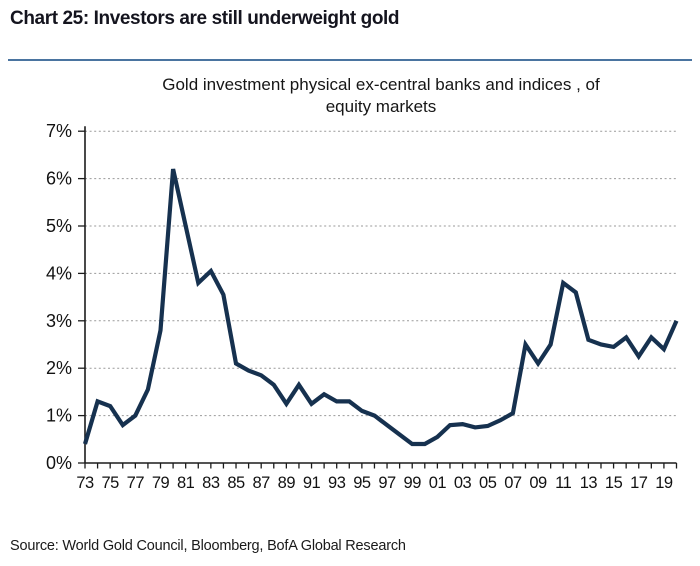  Describe the element at coordinates (563, 483) in the screenshot. I see `x-tick-label: 11` at that location.